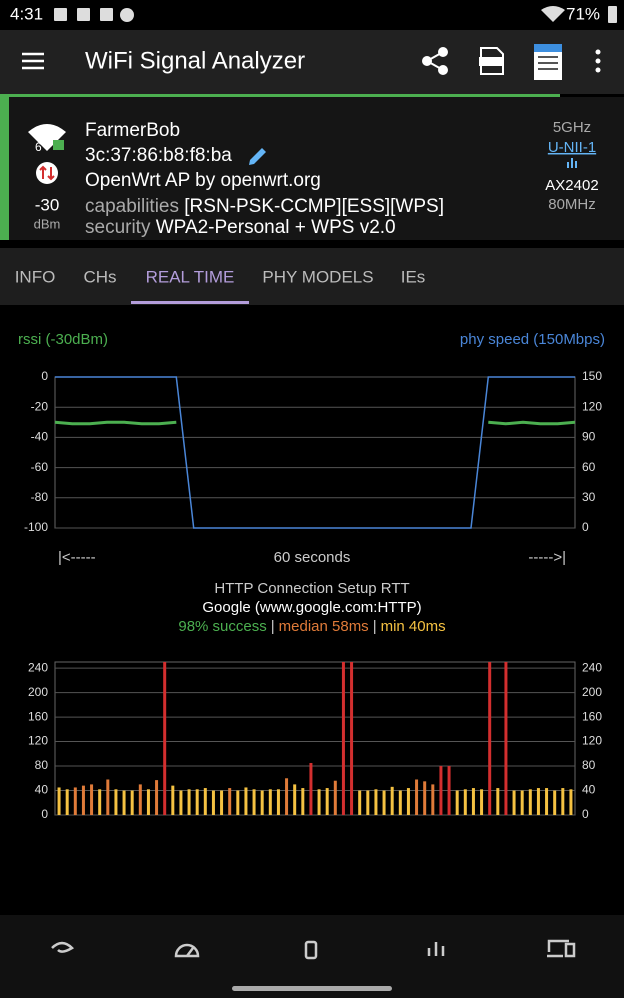  What do you see at coordinates (94, 15) in the screenshot?
I see `status-icons` at bounding box center [94, 15].